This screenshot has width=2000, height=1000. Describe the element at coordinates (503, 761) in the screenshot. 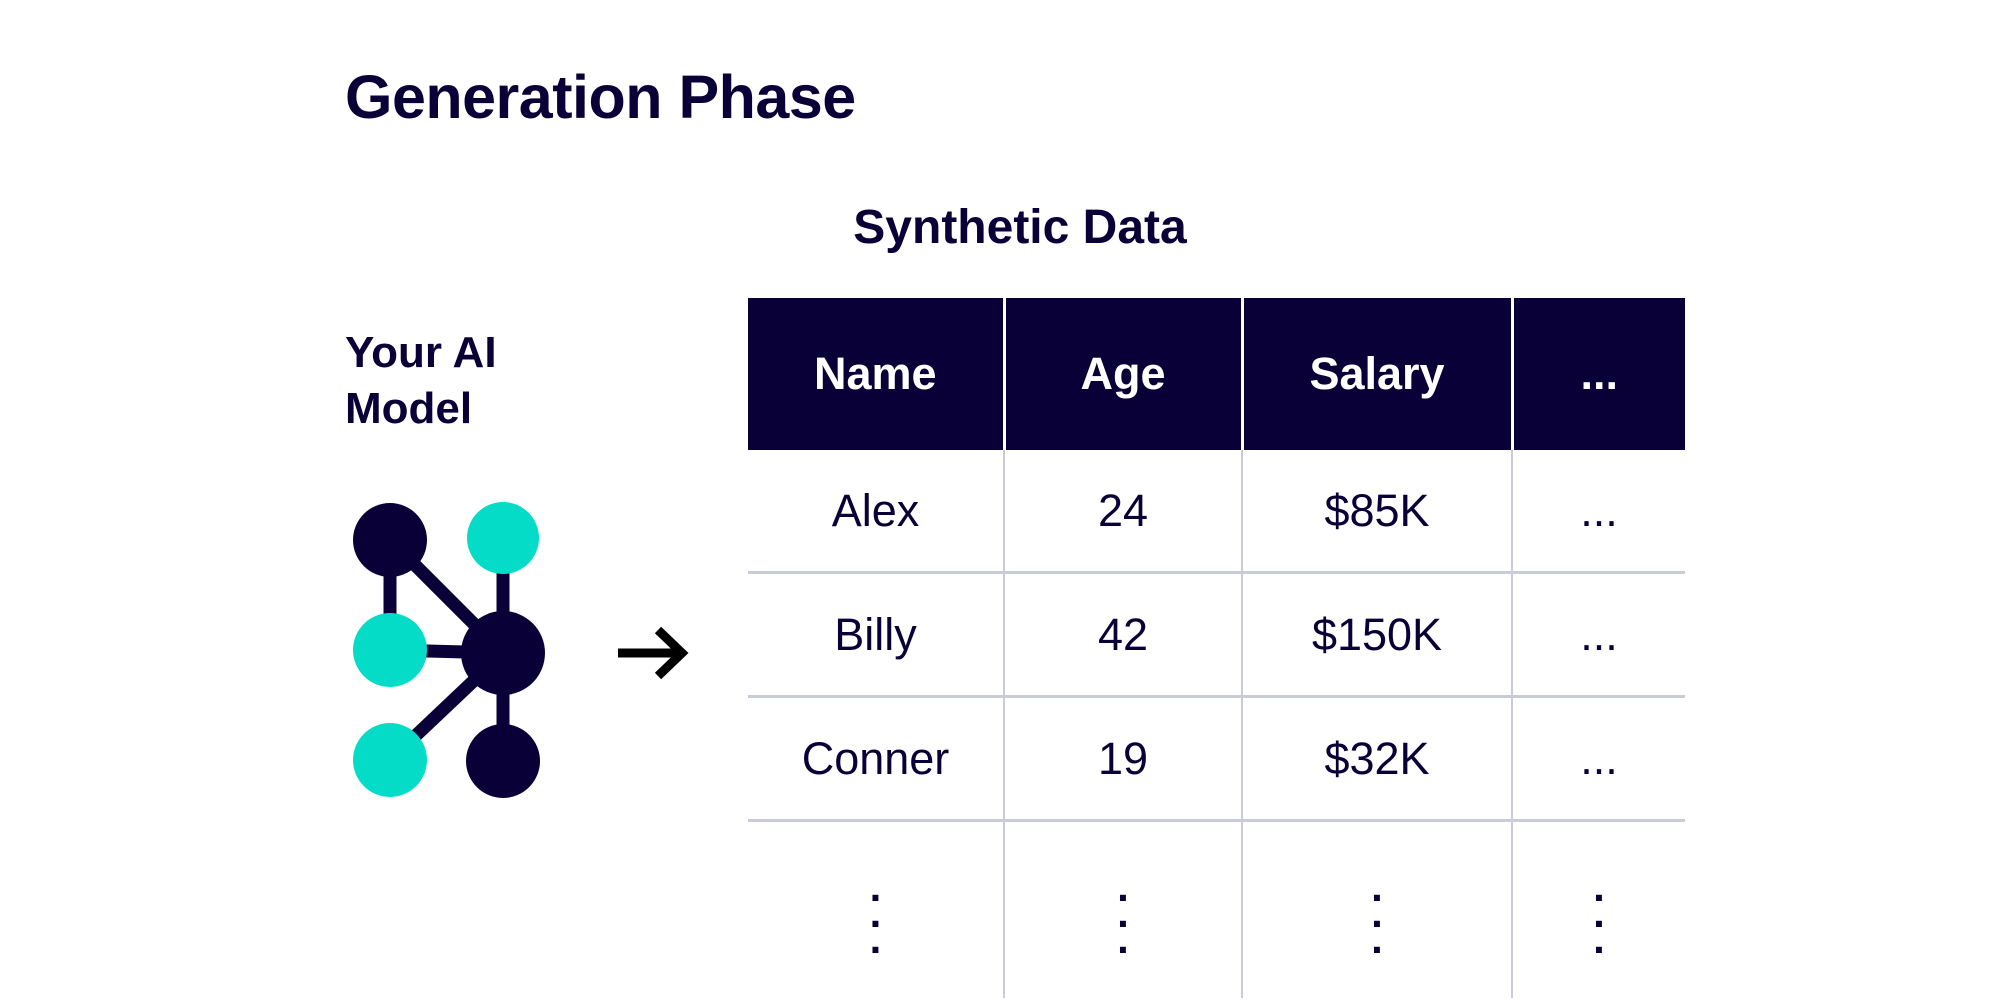

I see `node-bottom-right` at that location.